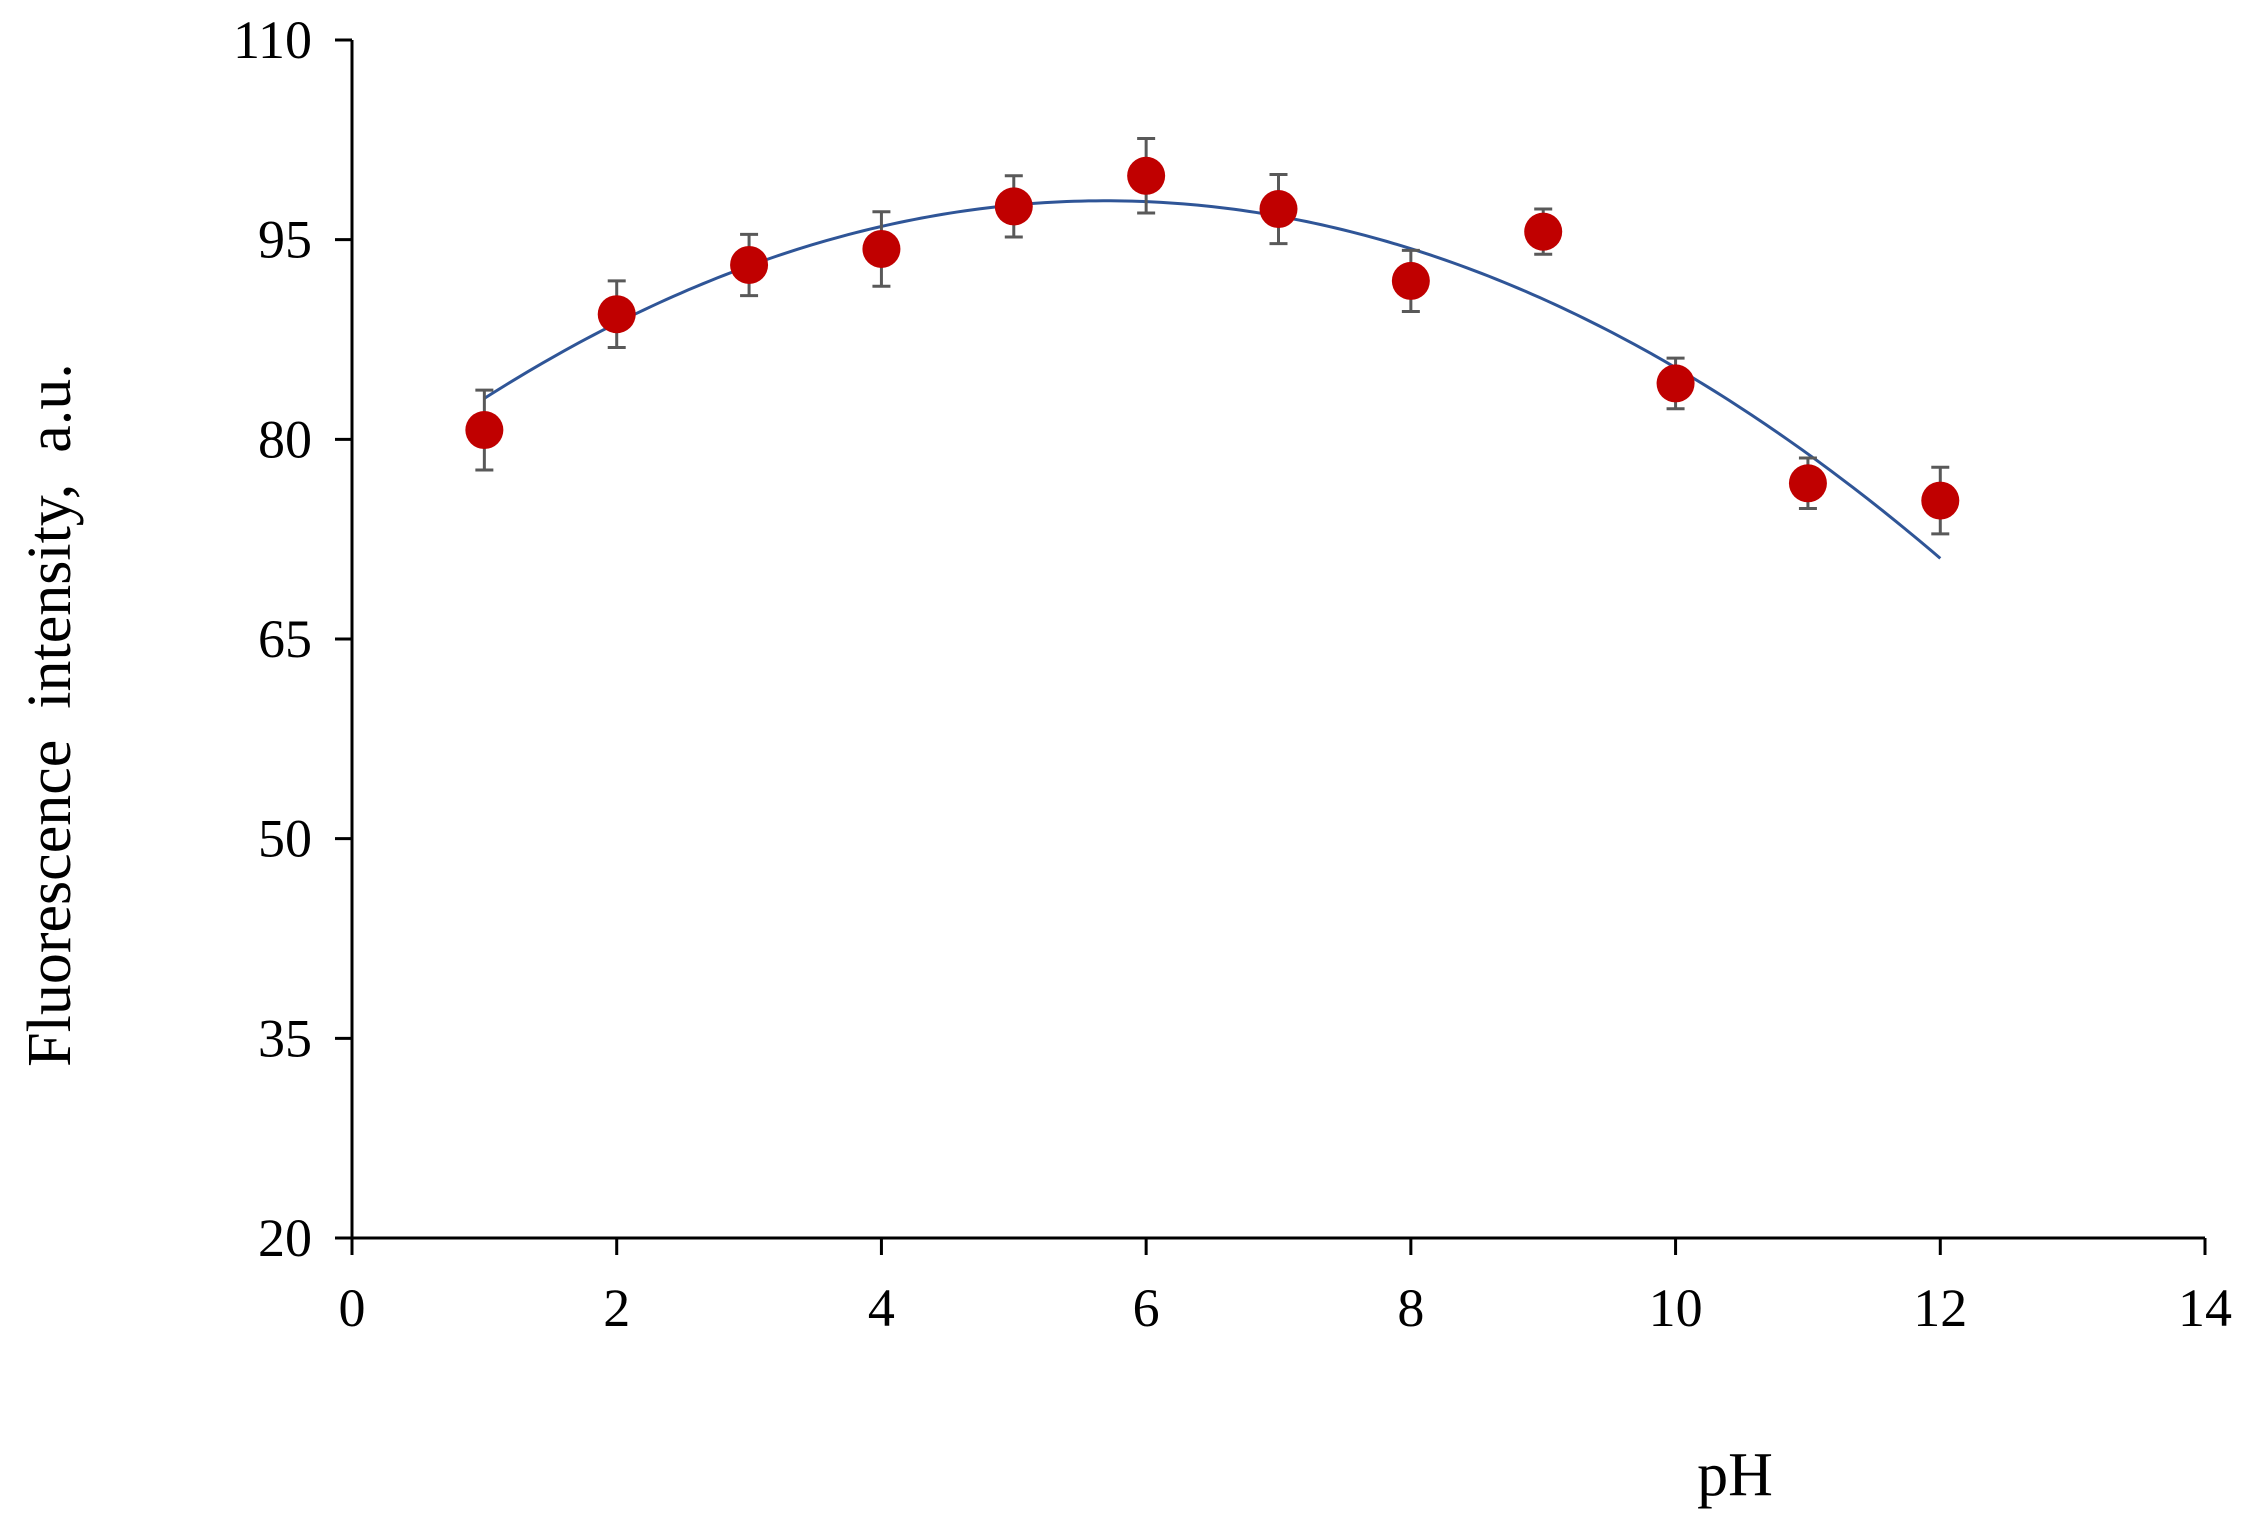  Describe the element at coordinates (881, 1308) in the screenshot. I see `x-tick-label: 4` at that location.